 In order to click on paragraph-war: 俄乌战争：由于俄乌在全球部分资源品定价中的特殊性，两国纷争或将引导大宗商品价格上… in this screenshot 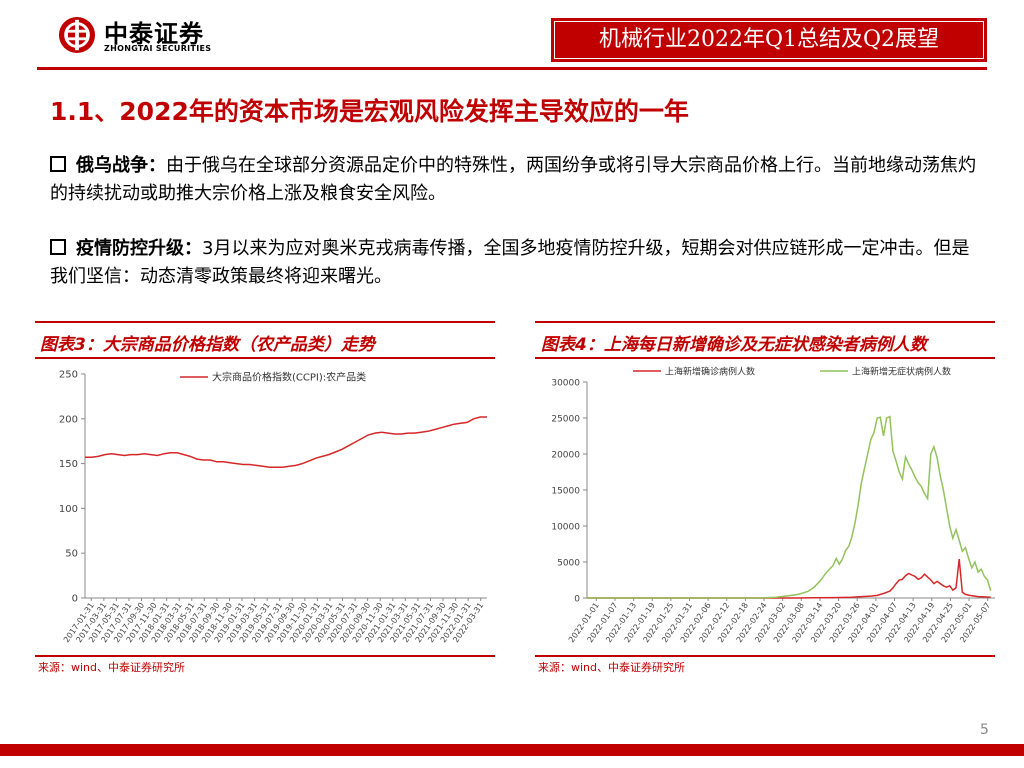, I will do `click(517, 180)`.